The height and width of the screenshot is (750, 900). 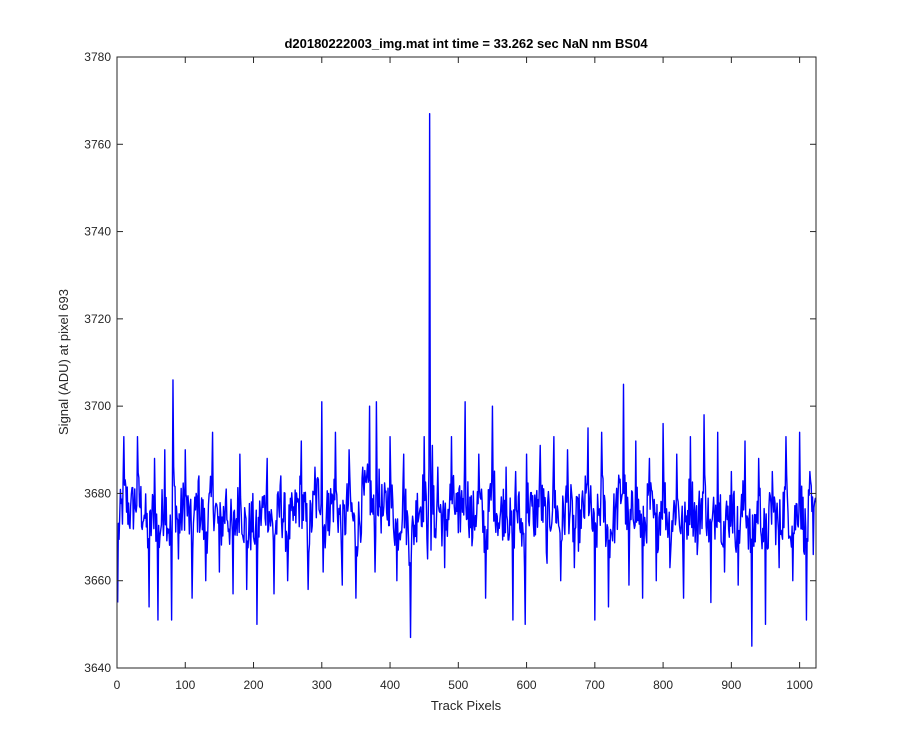 What do you see at coordinates (390, 685) in the screenshot?
I see `x-tick-label: 400` at bounding box center [390, 685].